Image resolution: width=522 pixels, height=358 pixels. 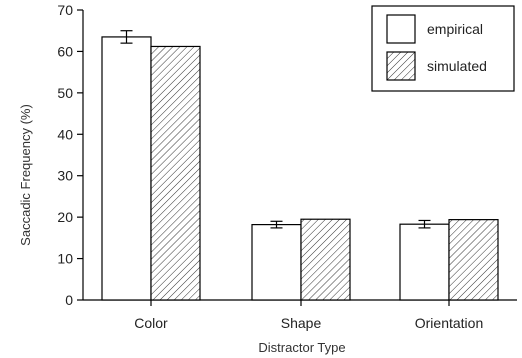 What do you see at coordinates (401, 66) in the screenshot?
I see `legend-swatch-simulated` at bounding box center [401, 66].